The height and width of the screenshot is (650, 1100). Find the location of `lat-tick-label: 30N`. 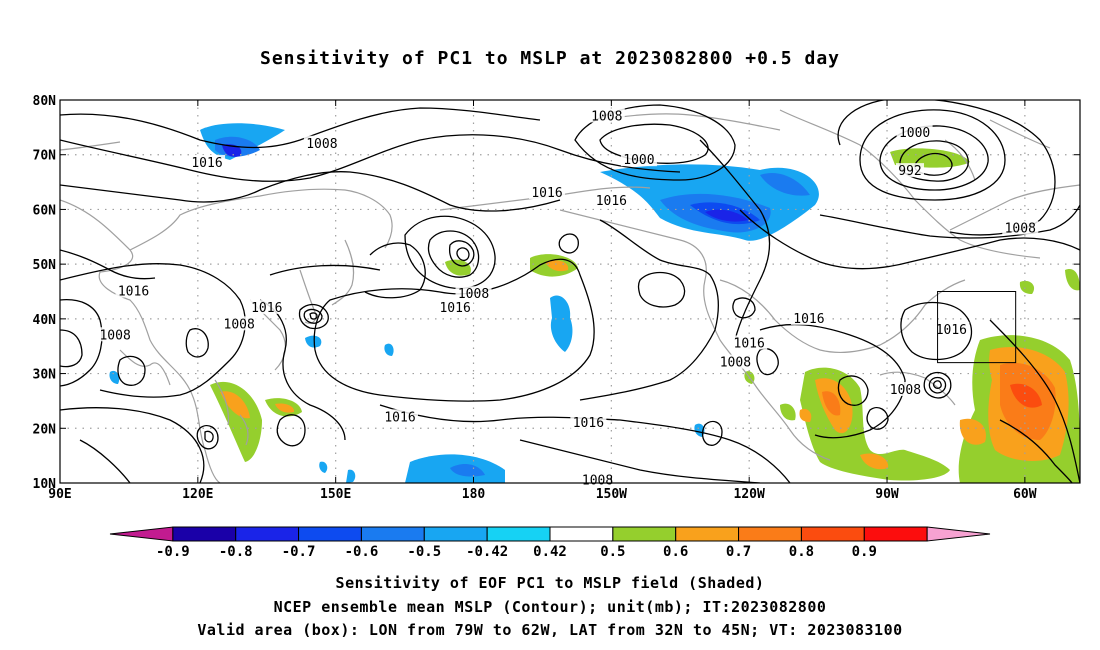

lat-tick-label: 30N is located at coordinates (45, 375).